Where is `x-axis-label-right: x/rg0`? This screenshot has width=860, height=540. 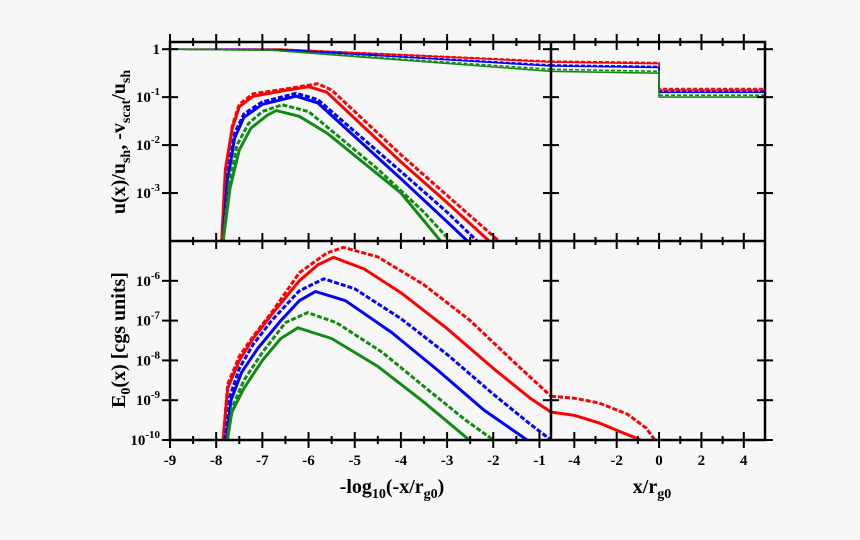 x-axis-label-right: x/rg0 is located at coordinates (652, 489).